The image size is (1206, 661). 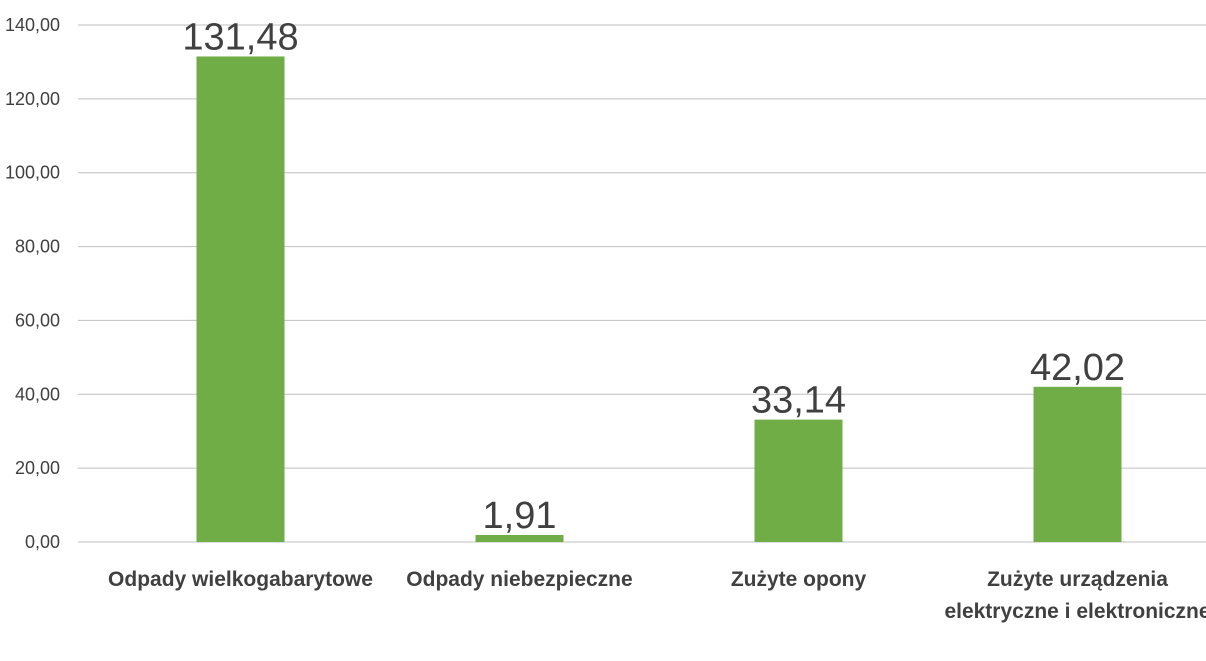 I want to click on data-label: 33,14, so click(x=798, y=401).